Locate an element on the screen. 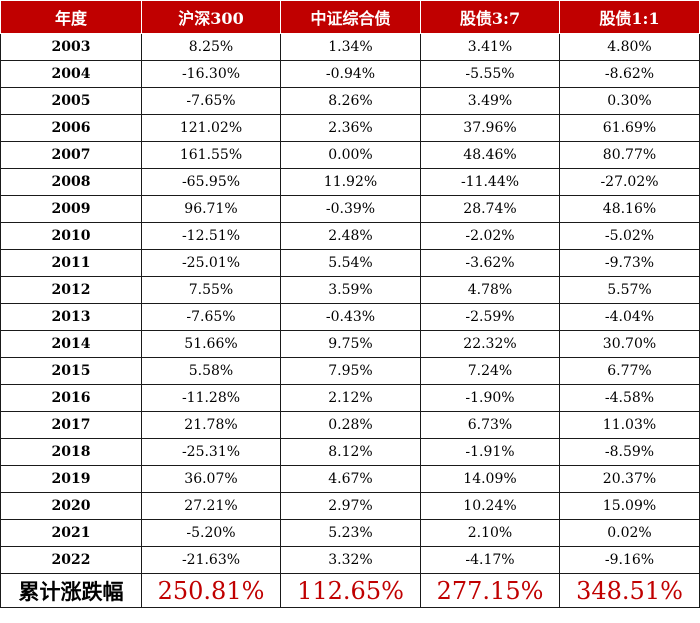 This screenshot has width=700, height=623. cell-bond-index: 2.12% is located at coordinates (350, 398).